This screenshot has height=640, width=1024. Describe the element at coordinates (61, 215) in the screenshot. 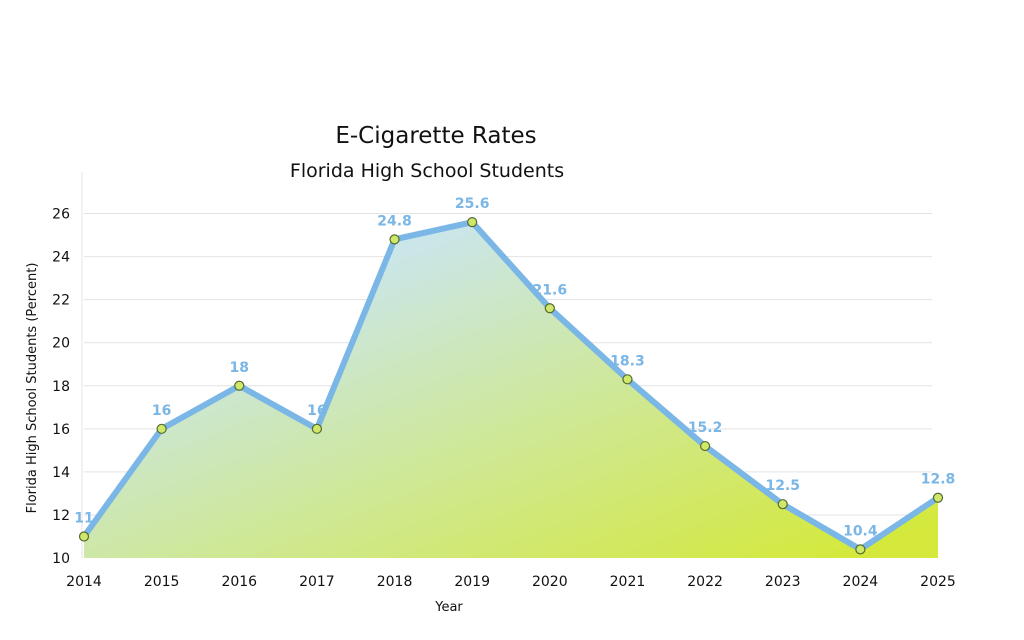

I see `y-tick-label: 26` at that location.